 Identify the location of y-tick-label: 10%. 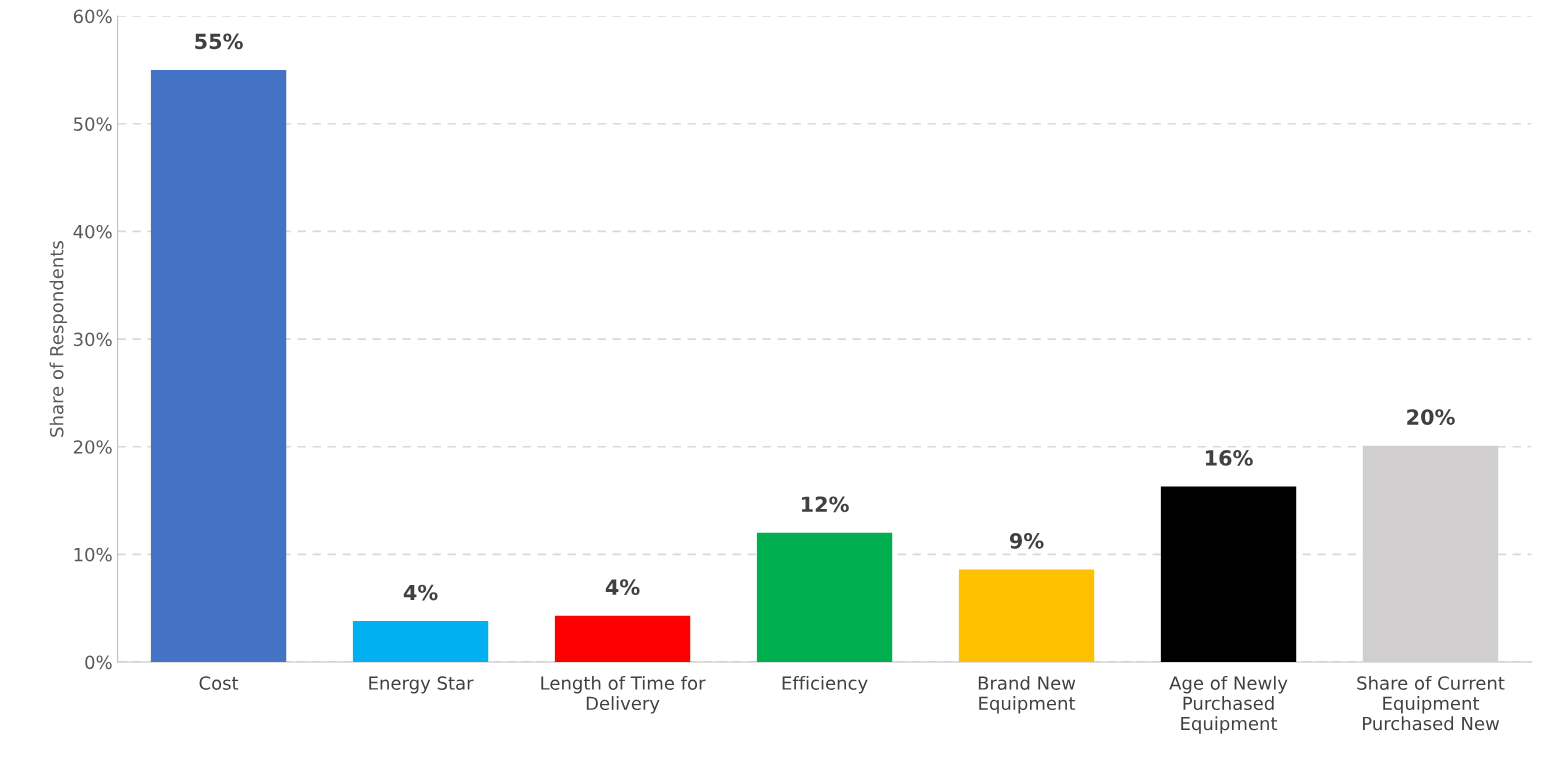
(93, 554).